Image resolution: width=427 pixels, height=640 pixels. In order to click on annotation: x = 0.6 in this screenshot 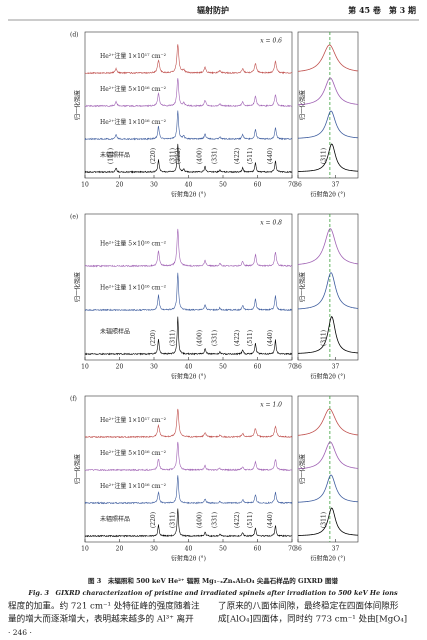, I will do `click(271, 41)`.